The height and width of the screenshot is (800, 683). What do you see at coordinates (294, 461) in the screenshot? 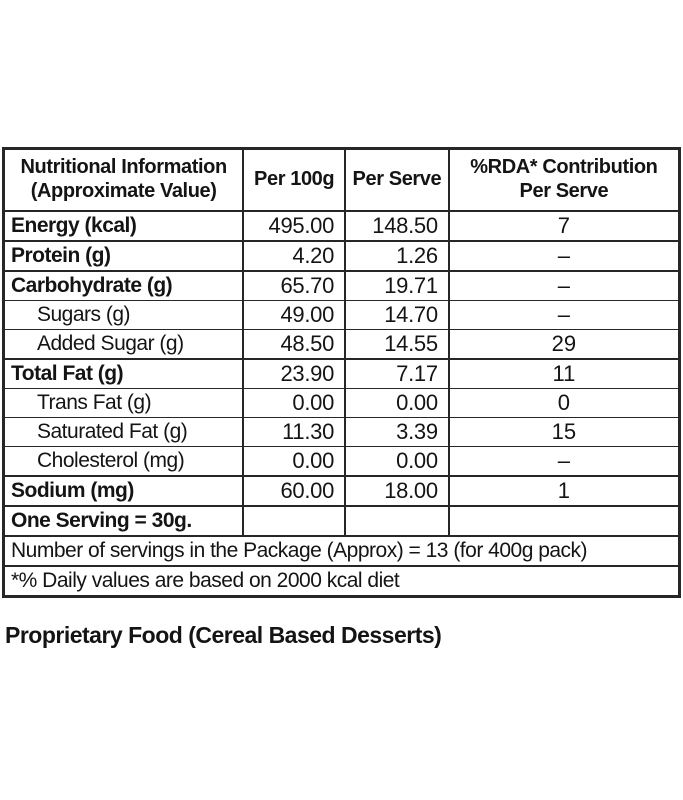
I see `cholesterol-per-100g: 0.00` at bounding box center [294, 461].